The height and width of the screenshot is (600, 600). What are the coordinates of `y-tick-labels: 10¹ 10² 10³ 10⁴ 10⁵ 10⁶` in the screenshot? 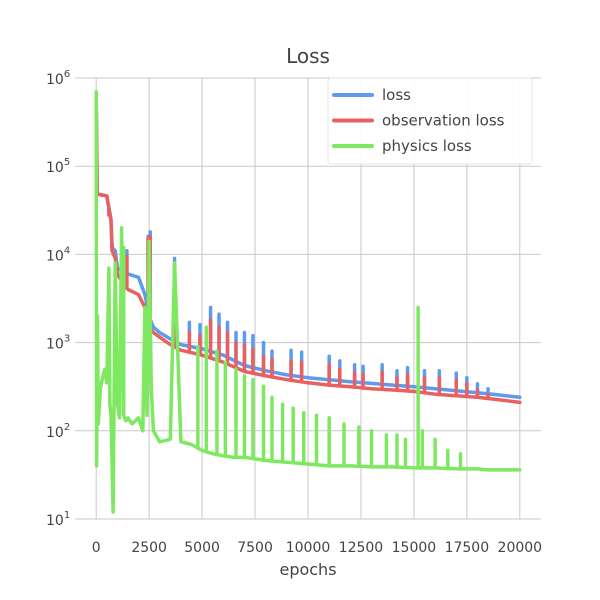 It's located at (58, 299).